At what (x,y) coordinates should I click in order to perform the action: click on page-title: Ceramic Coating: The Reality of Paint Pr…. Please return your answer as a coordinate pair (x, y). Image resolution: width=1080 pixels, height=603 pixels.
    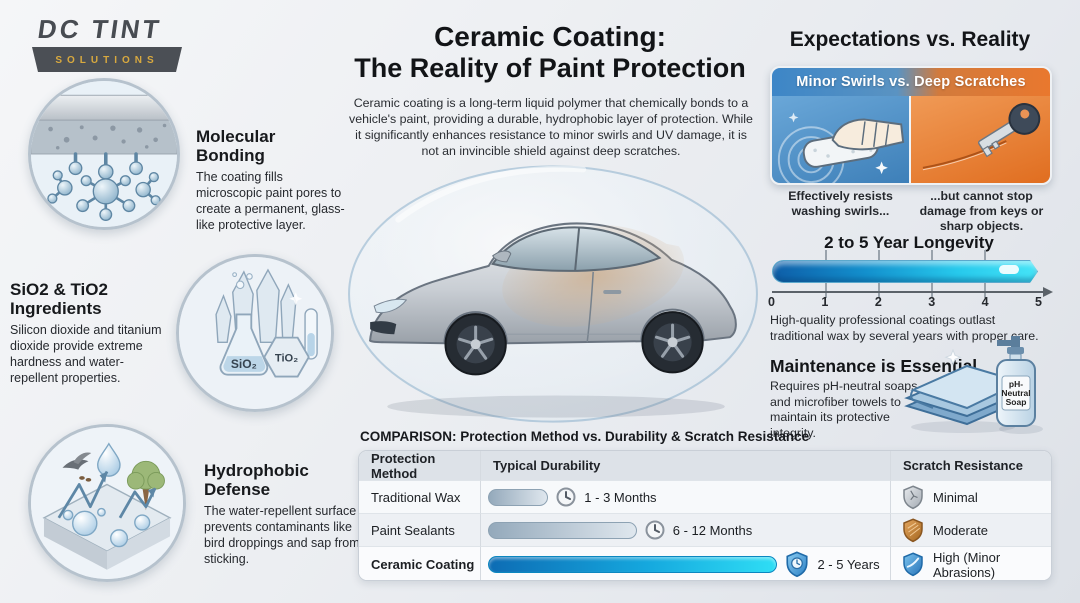
    Looking at the image, I should click on (550, 52).